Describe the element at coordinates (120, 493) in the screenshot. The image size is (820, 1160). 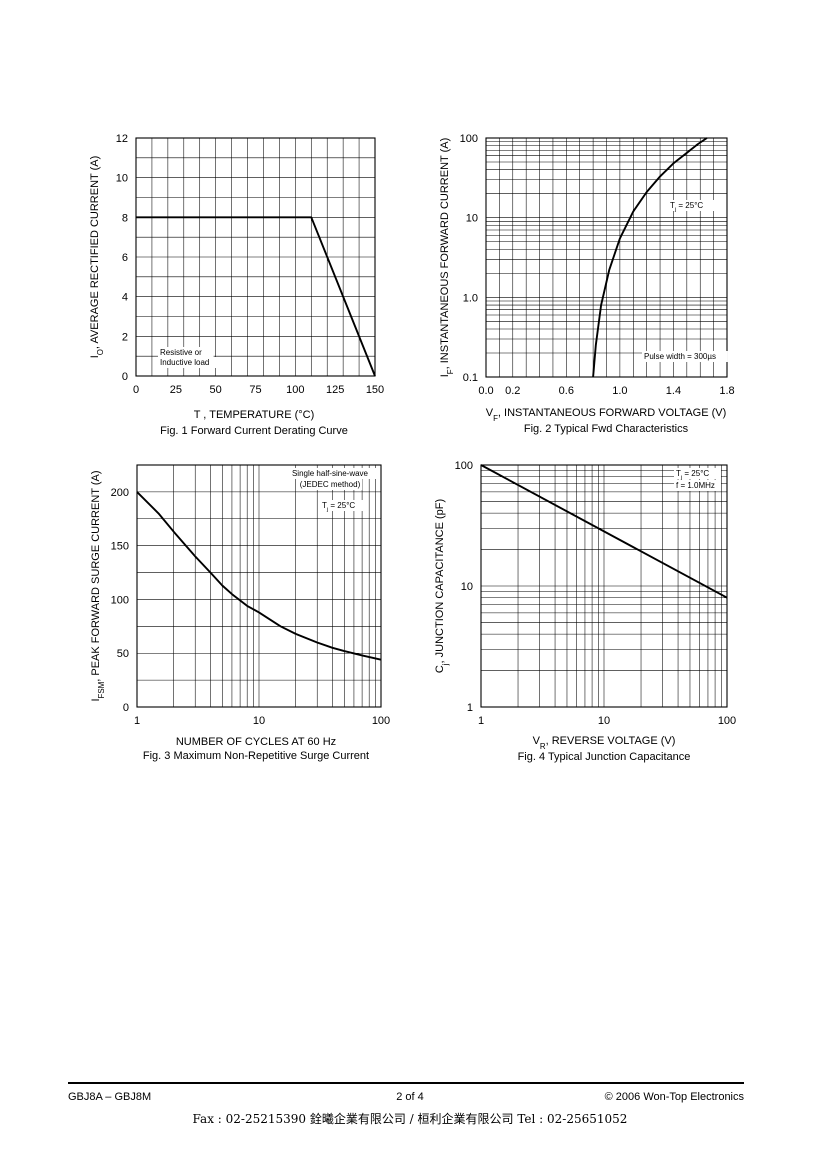
I see `y-tick-label: 200` at that location.